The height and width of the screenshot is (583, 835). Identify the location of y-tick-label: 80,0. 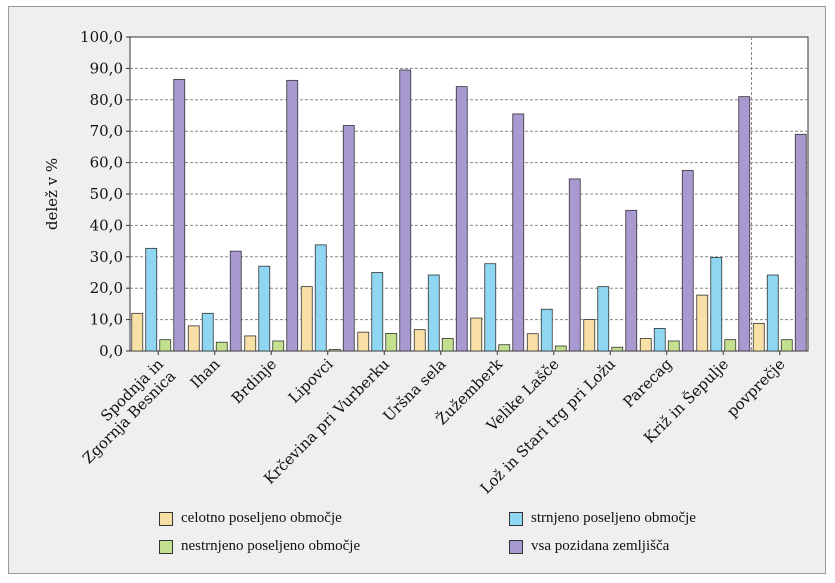
(106, 100).